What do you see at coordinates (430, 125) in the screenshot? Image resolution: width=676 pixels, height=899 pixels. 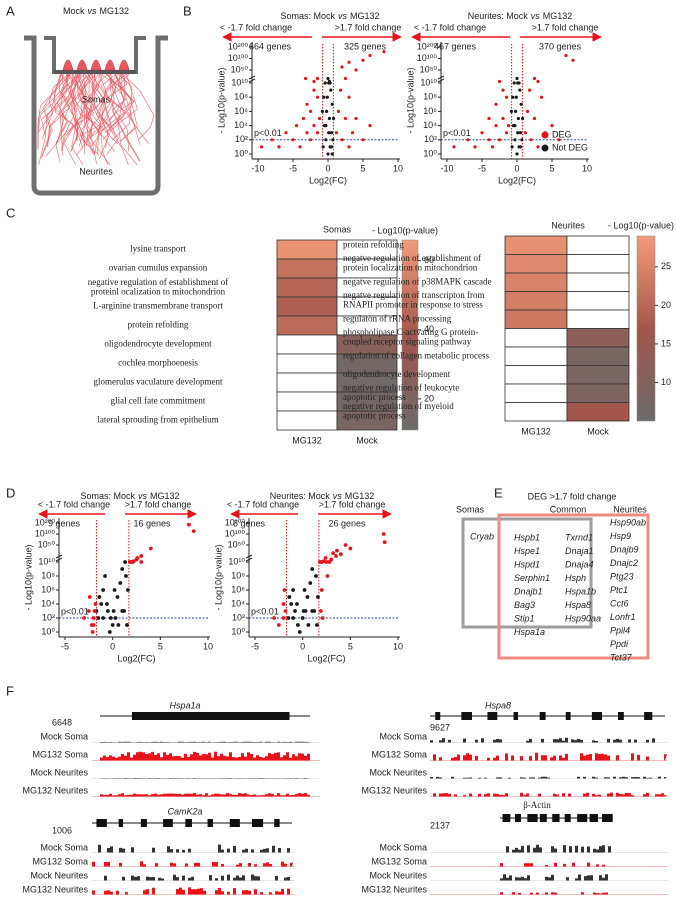 I see `y-tick-label: 10⁴` at bounding box center [430, 125].